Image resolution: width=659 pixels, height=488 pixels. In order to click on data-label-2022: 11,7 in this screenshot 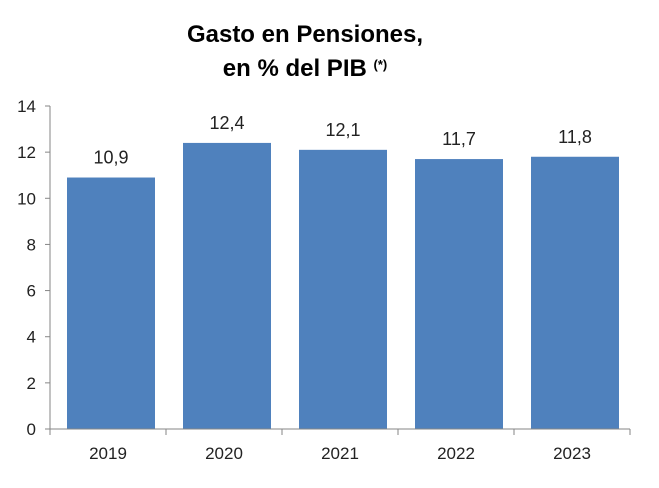, I will do `click(459, 139)`.